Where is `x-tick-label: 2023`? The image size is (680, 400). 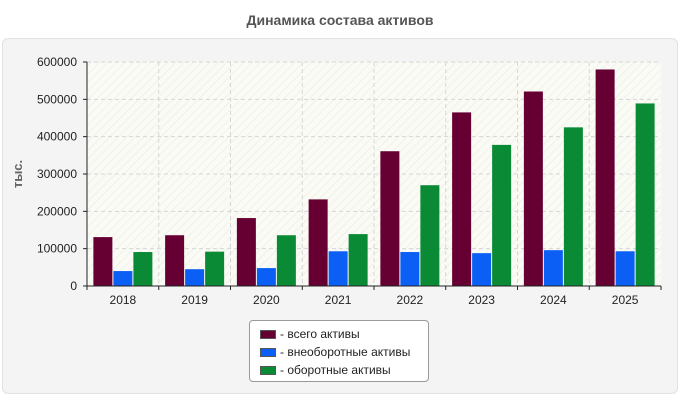 x-tick-label: 2023 is located at coordinates (481, 300).